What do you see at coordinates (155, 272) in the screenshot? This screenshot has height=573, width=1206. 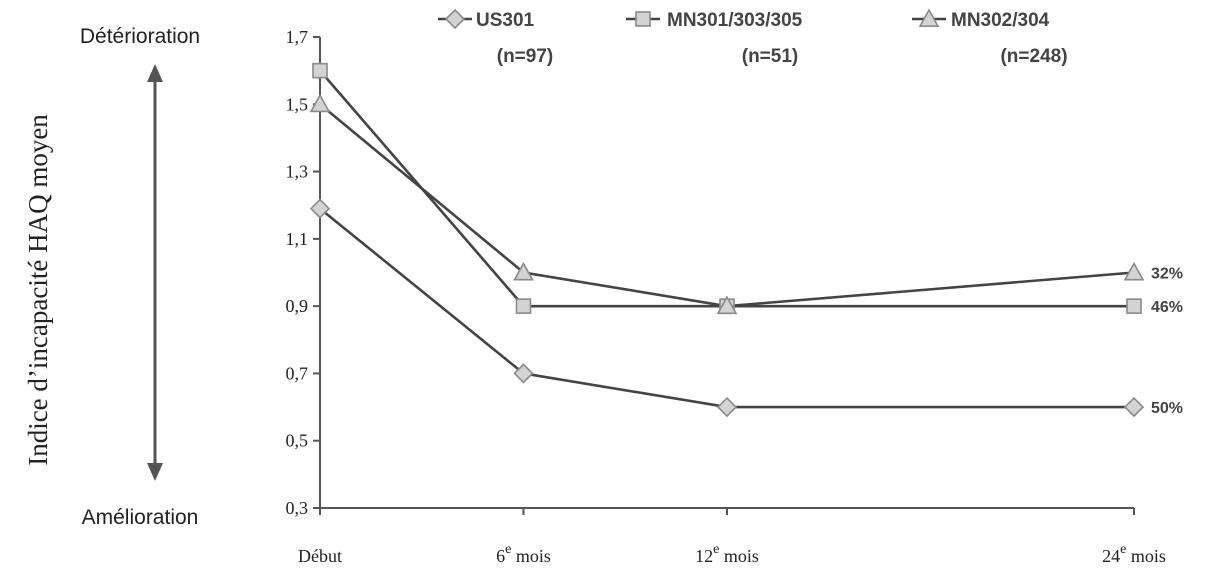 I see `direction-arrow` at bounding box center [155, 272].